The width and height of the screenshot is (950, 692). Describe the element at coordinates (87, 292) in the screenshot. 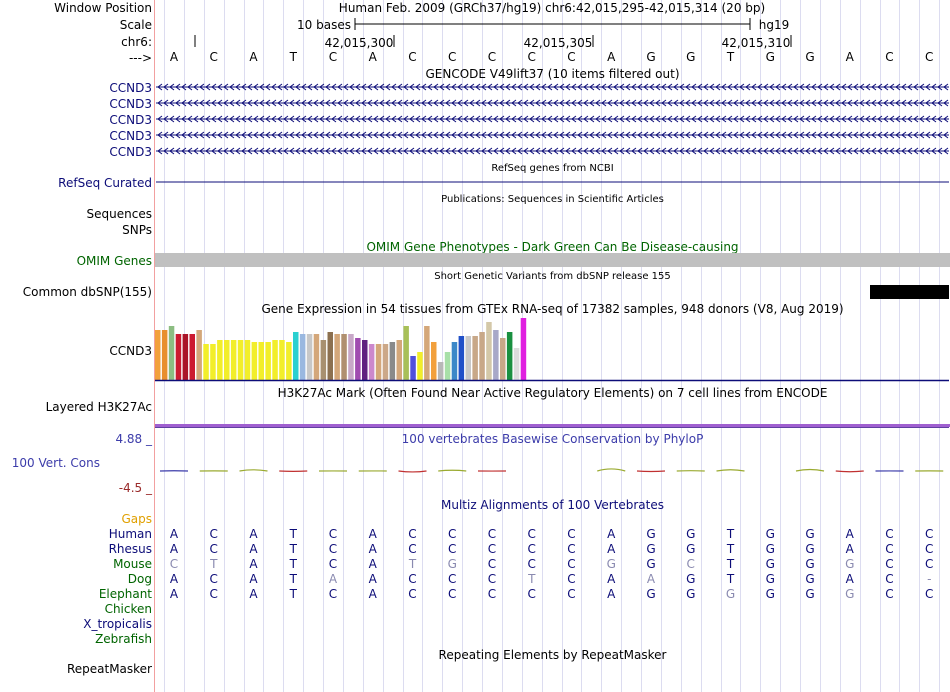

I see `track-label-dbsnp: Common dbSNP(155)` at that location.